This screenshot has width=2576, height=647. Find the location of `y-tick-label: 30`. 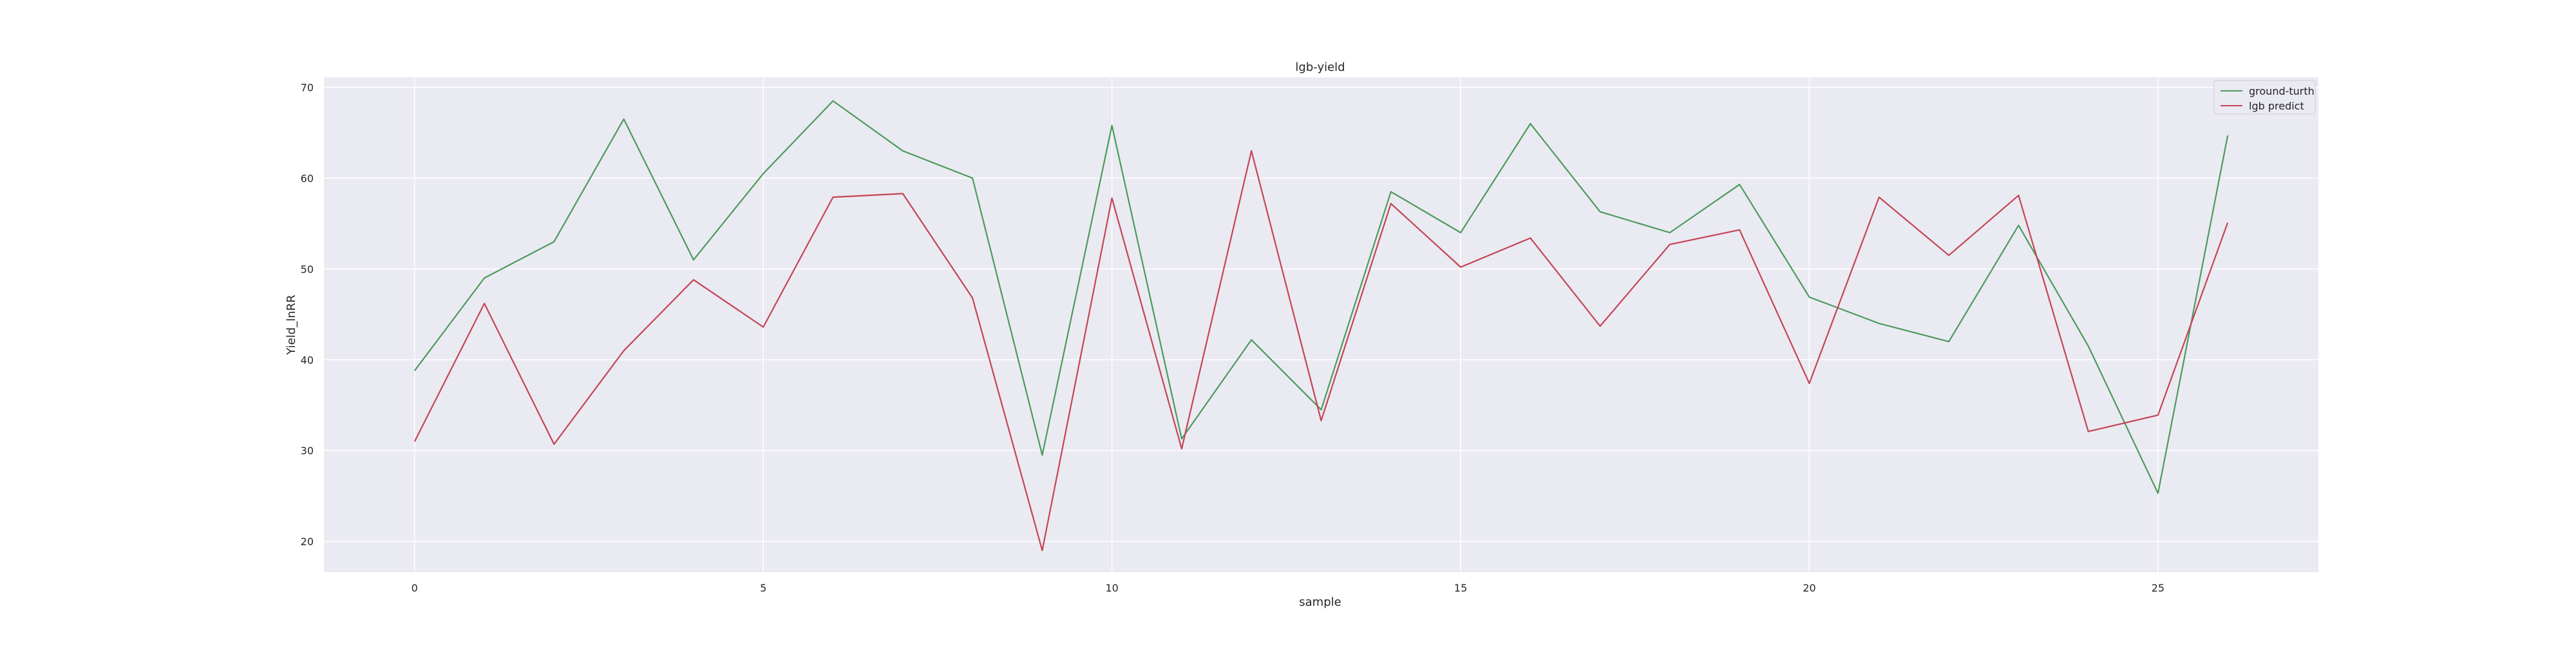

y-tick-label: 30 is located at coordinates (307, 451).